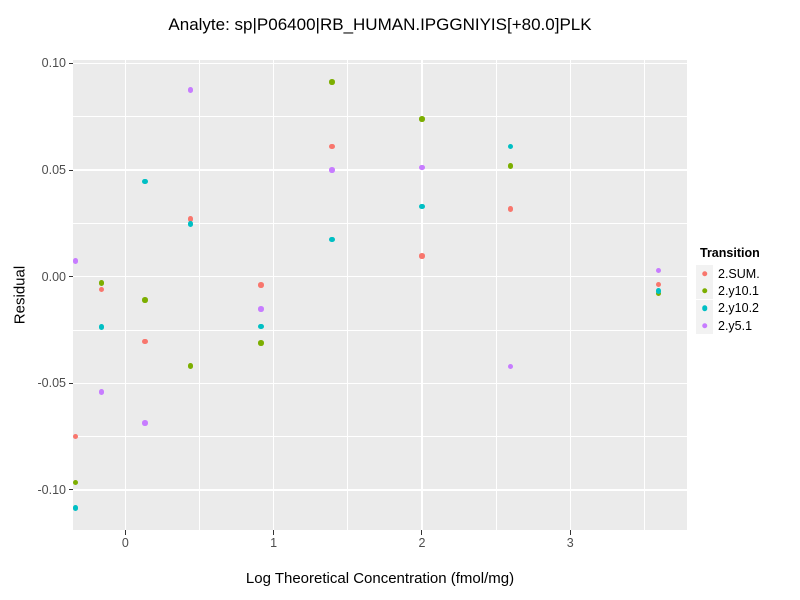 This screenshot has width=800, height=600. What do you see at coordinates (739, 273) in the screenshot?
I see `legend-item-label: 2.SUM.` at bounding box center [739, 273].